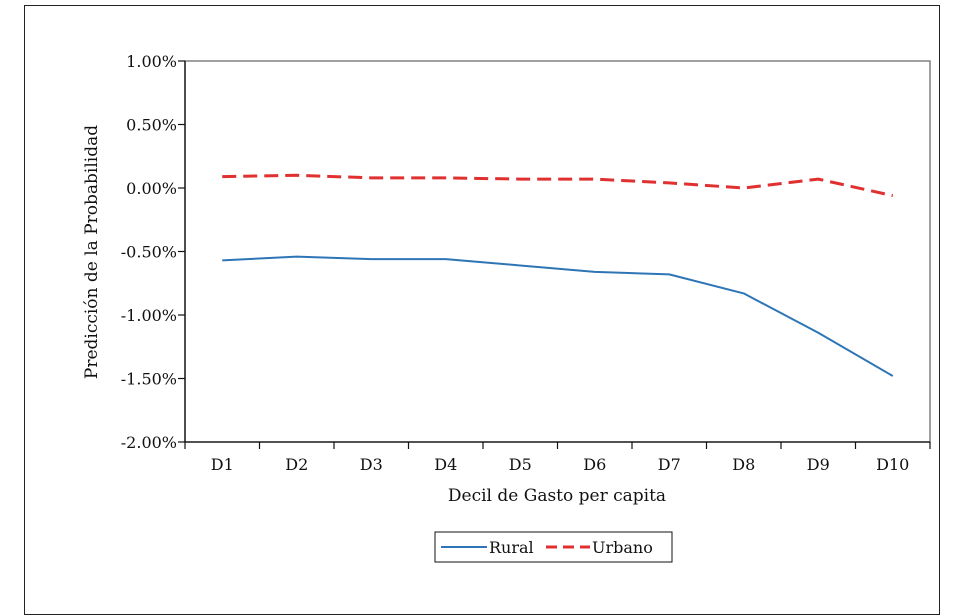 The image size is (956, 615). What do you see at coordinates (558, 185) in the screenshot?
I see `series-line-urbano` at bounding box center [558, 185].